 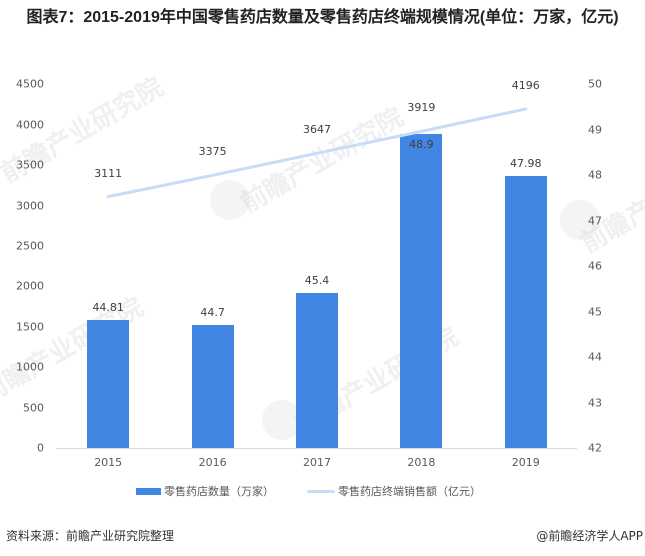 What do you see at coordinates (90, 536) in the screenshot?
I see `source-note: 资料来源：前瞻产业研究院整理` at bounding box center [90, 536].